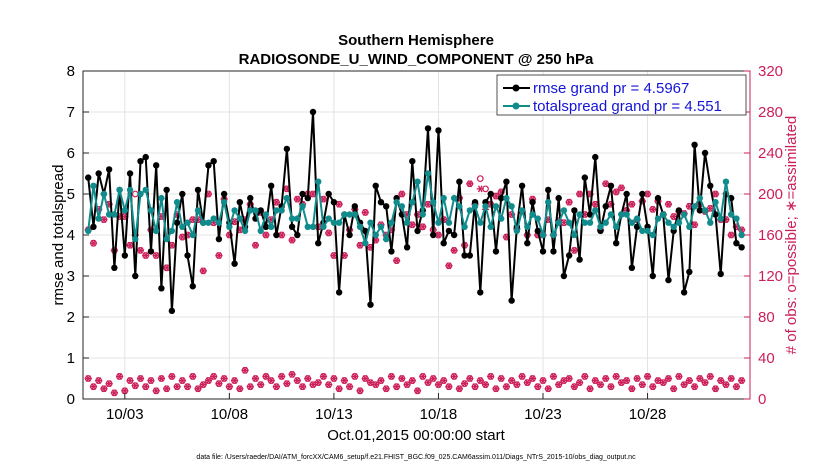 The width and height of the screenshot is (830, 470). I want to click on y-tick-label: 8, so click(71, 71).